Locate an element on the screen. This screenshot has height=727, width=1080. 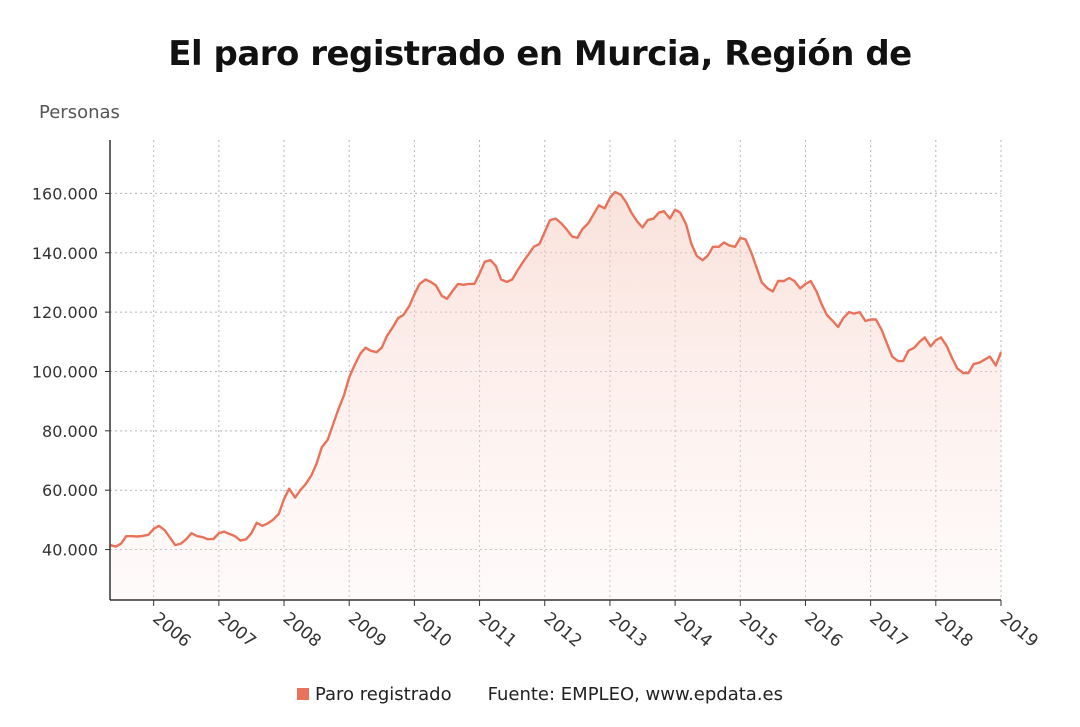
x-tick-label-9: 2015 is located at coordinates (758, 630).